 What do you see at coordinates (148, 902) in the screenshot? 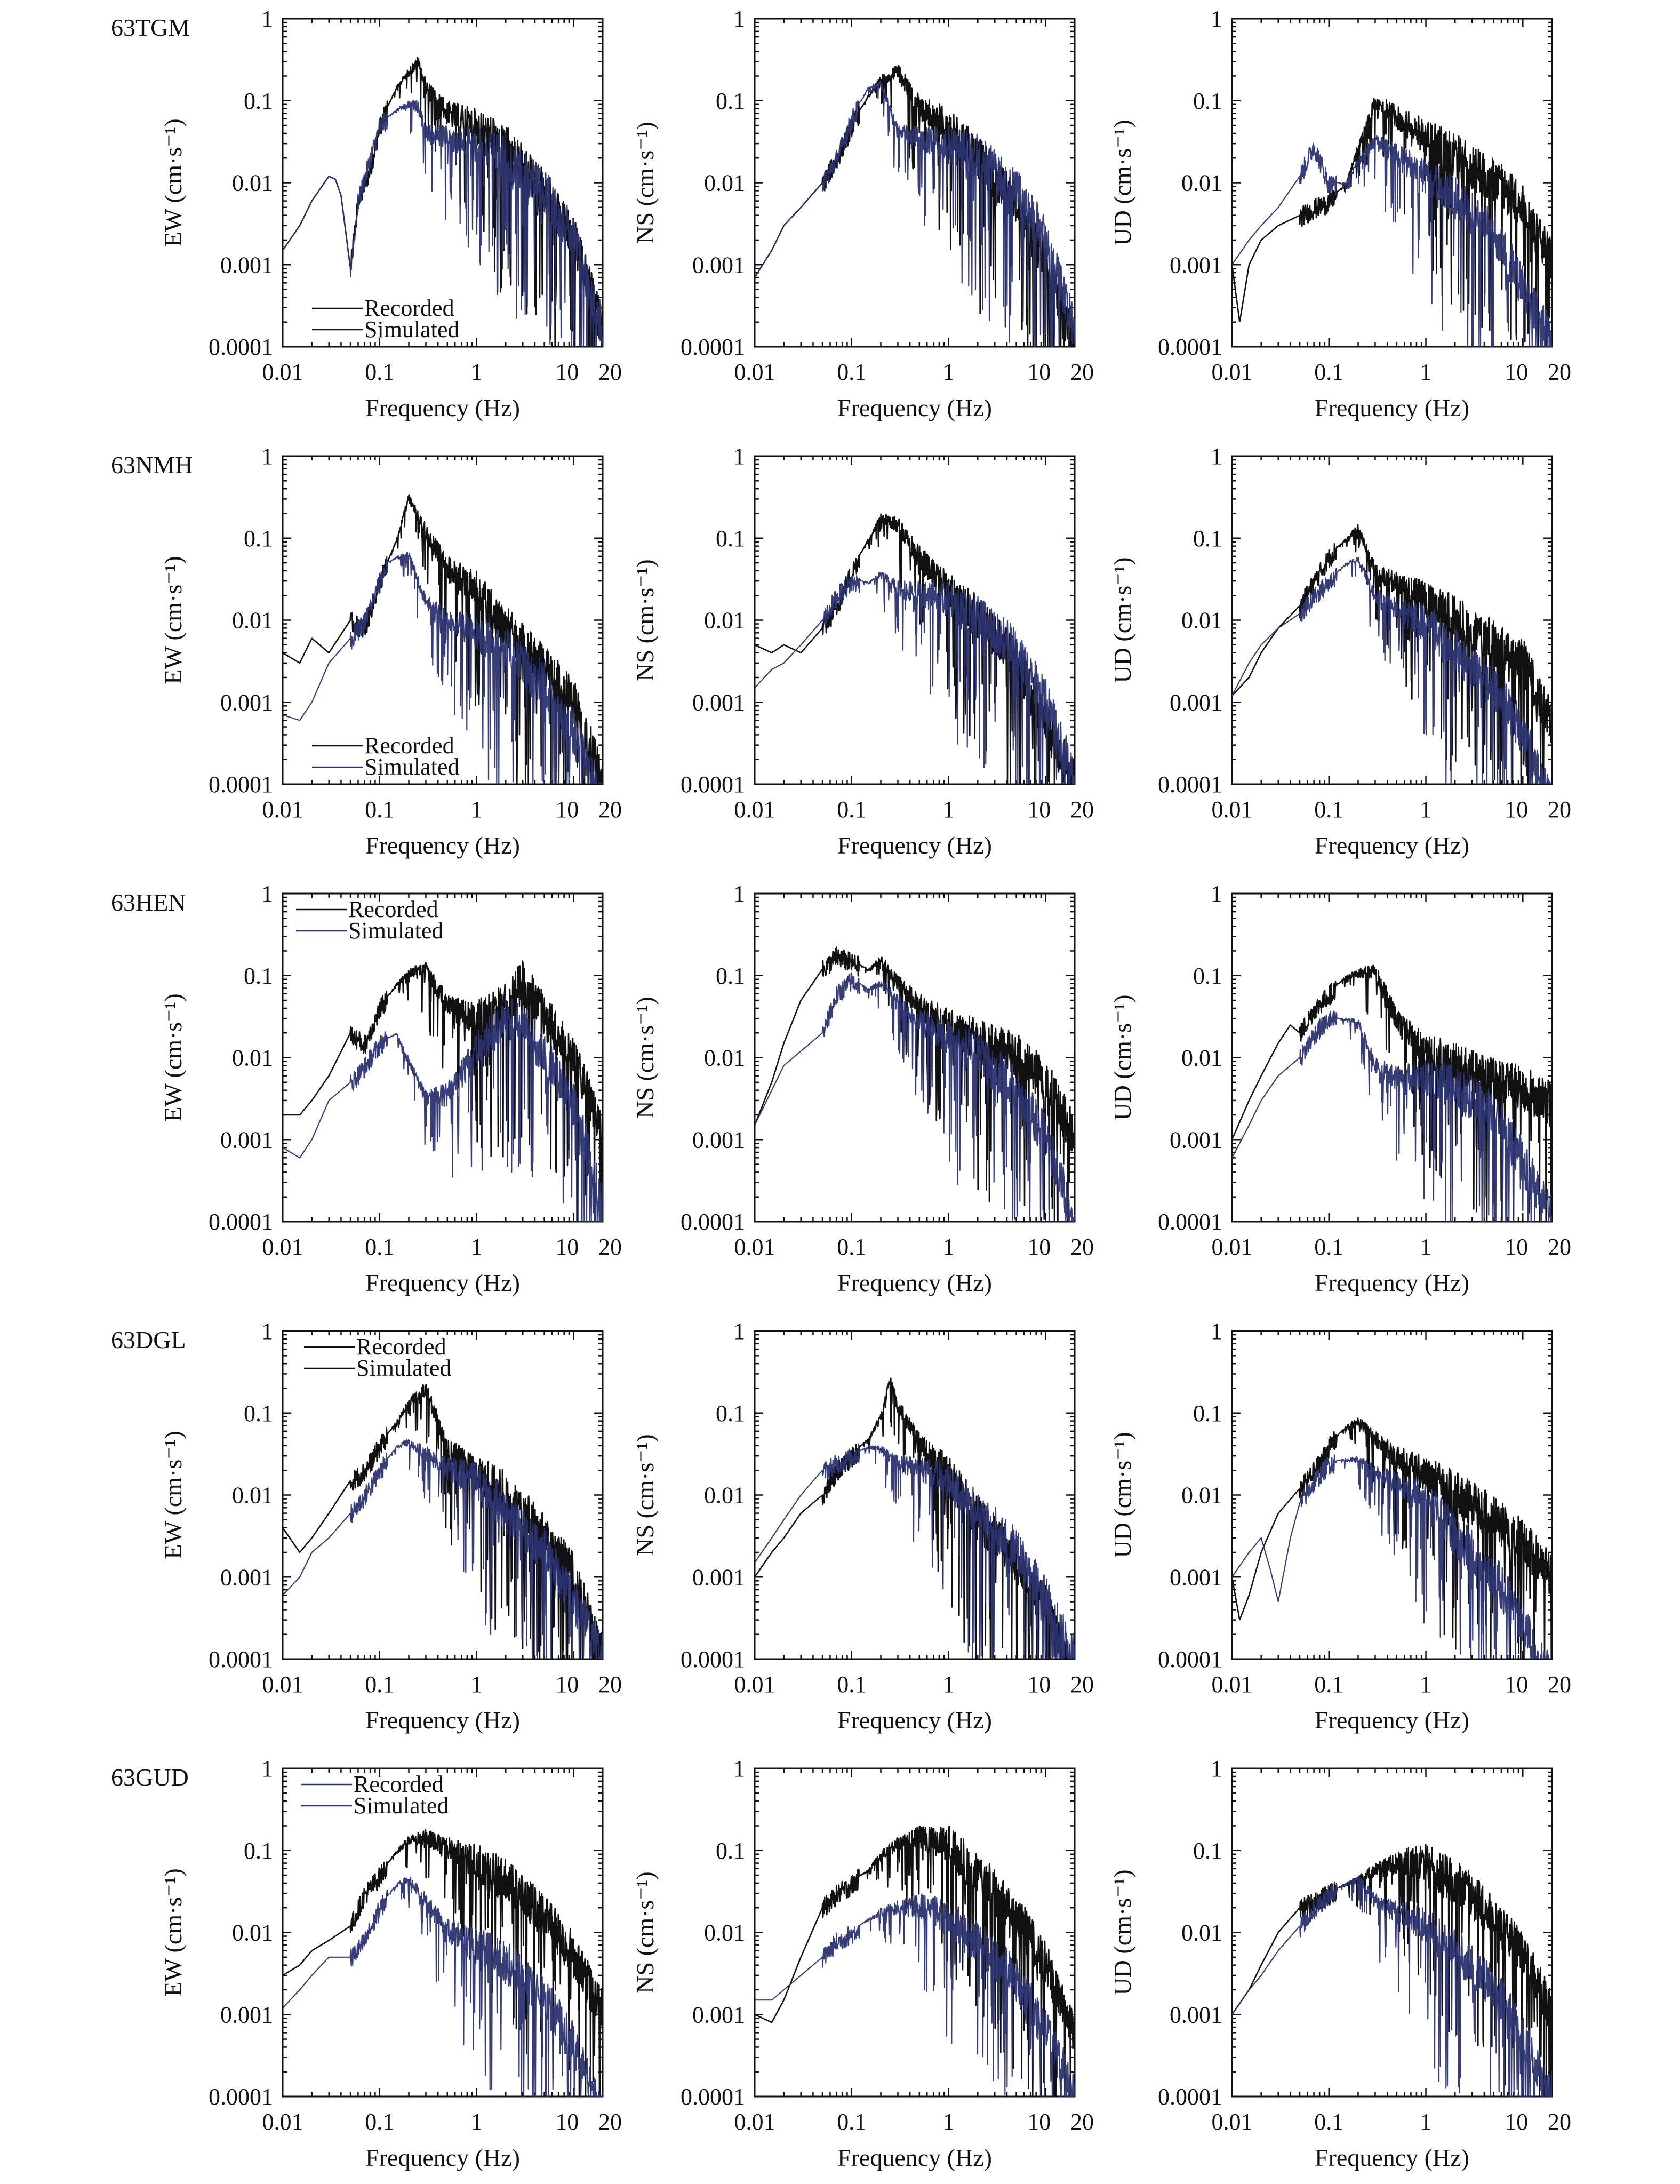
I see `station-label: 63HEN` at bounding box center [148, 902].